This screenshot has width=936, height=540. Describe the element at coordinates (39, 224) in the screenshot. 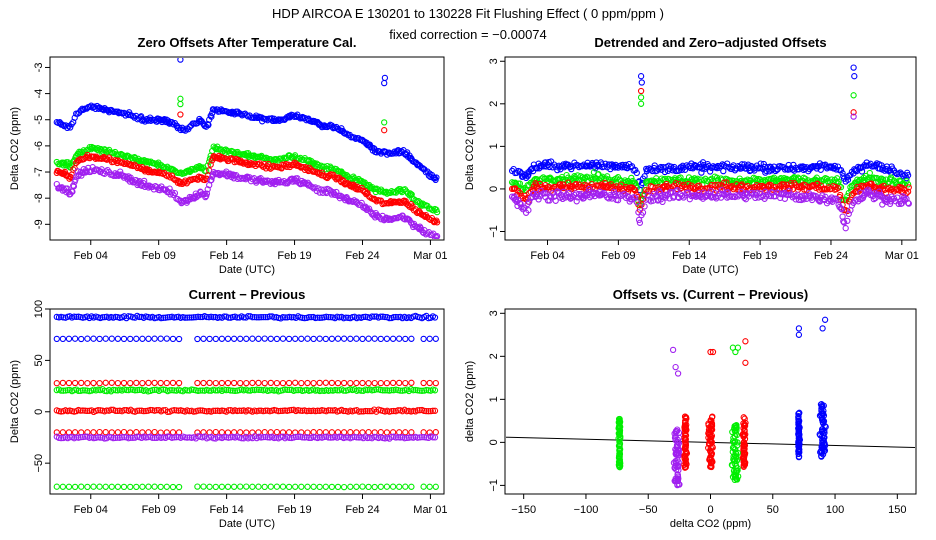

I see `y-tick-label: -9` at that location.